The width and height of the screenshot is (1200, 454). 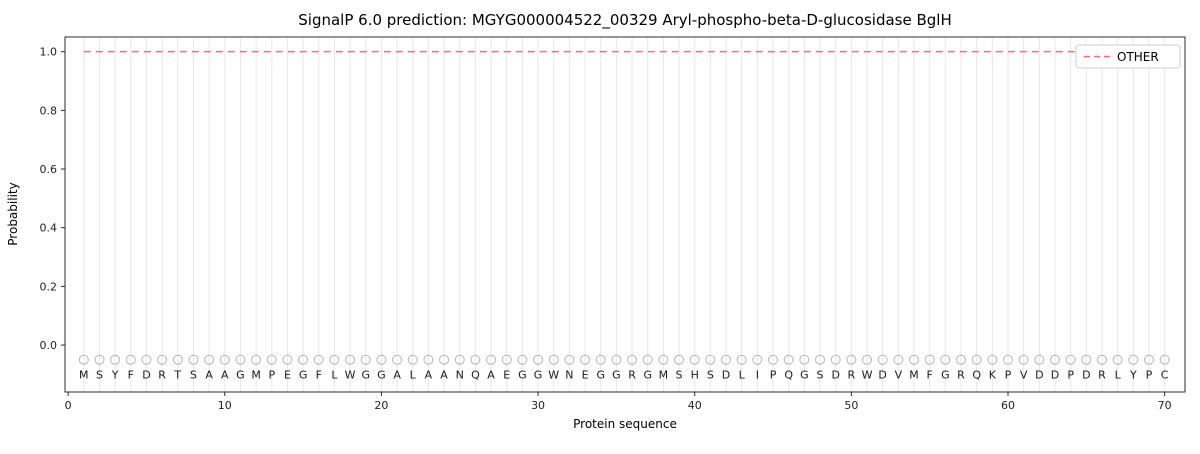 I want to click on x-tick-label: 40, so click(x=695, y=405).